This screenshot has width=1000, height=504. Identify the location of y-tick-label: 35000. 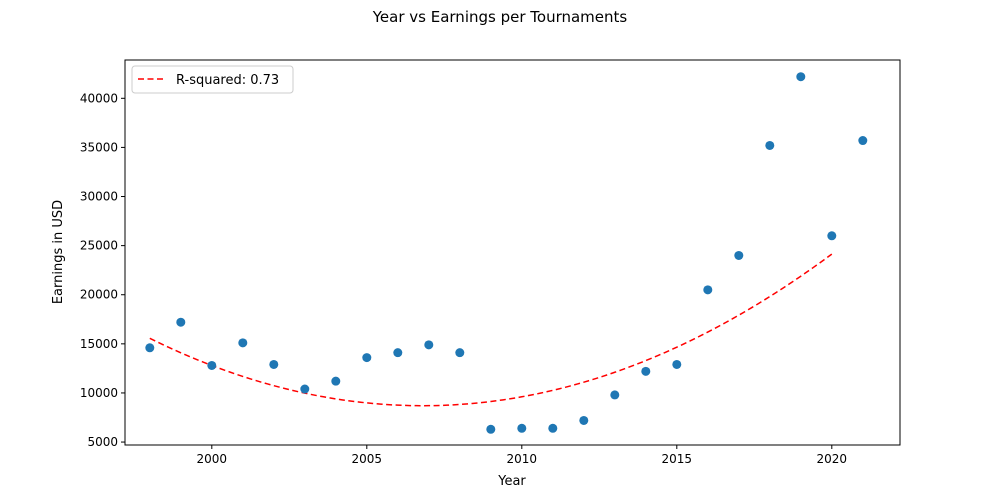
(99, 147).